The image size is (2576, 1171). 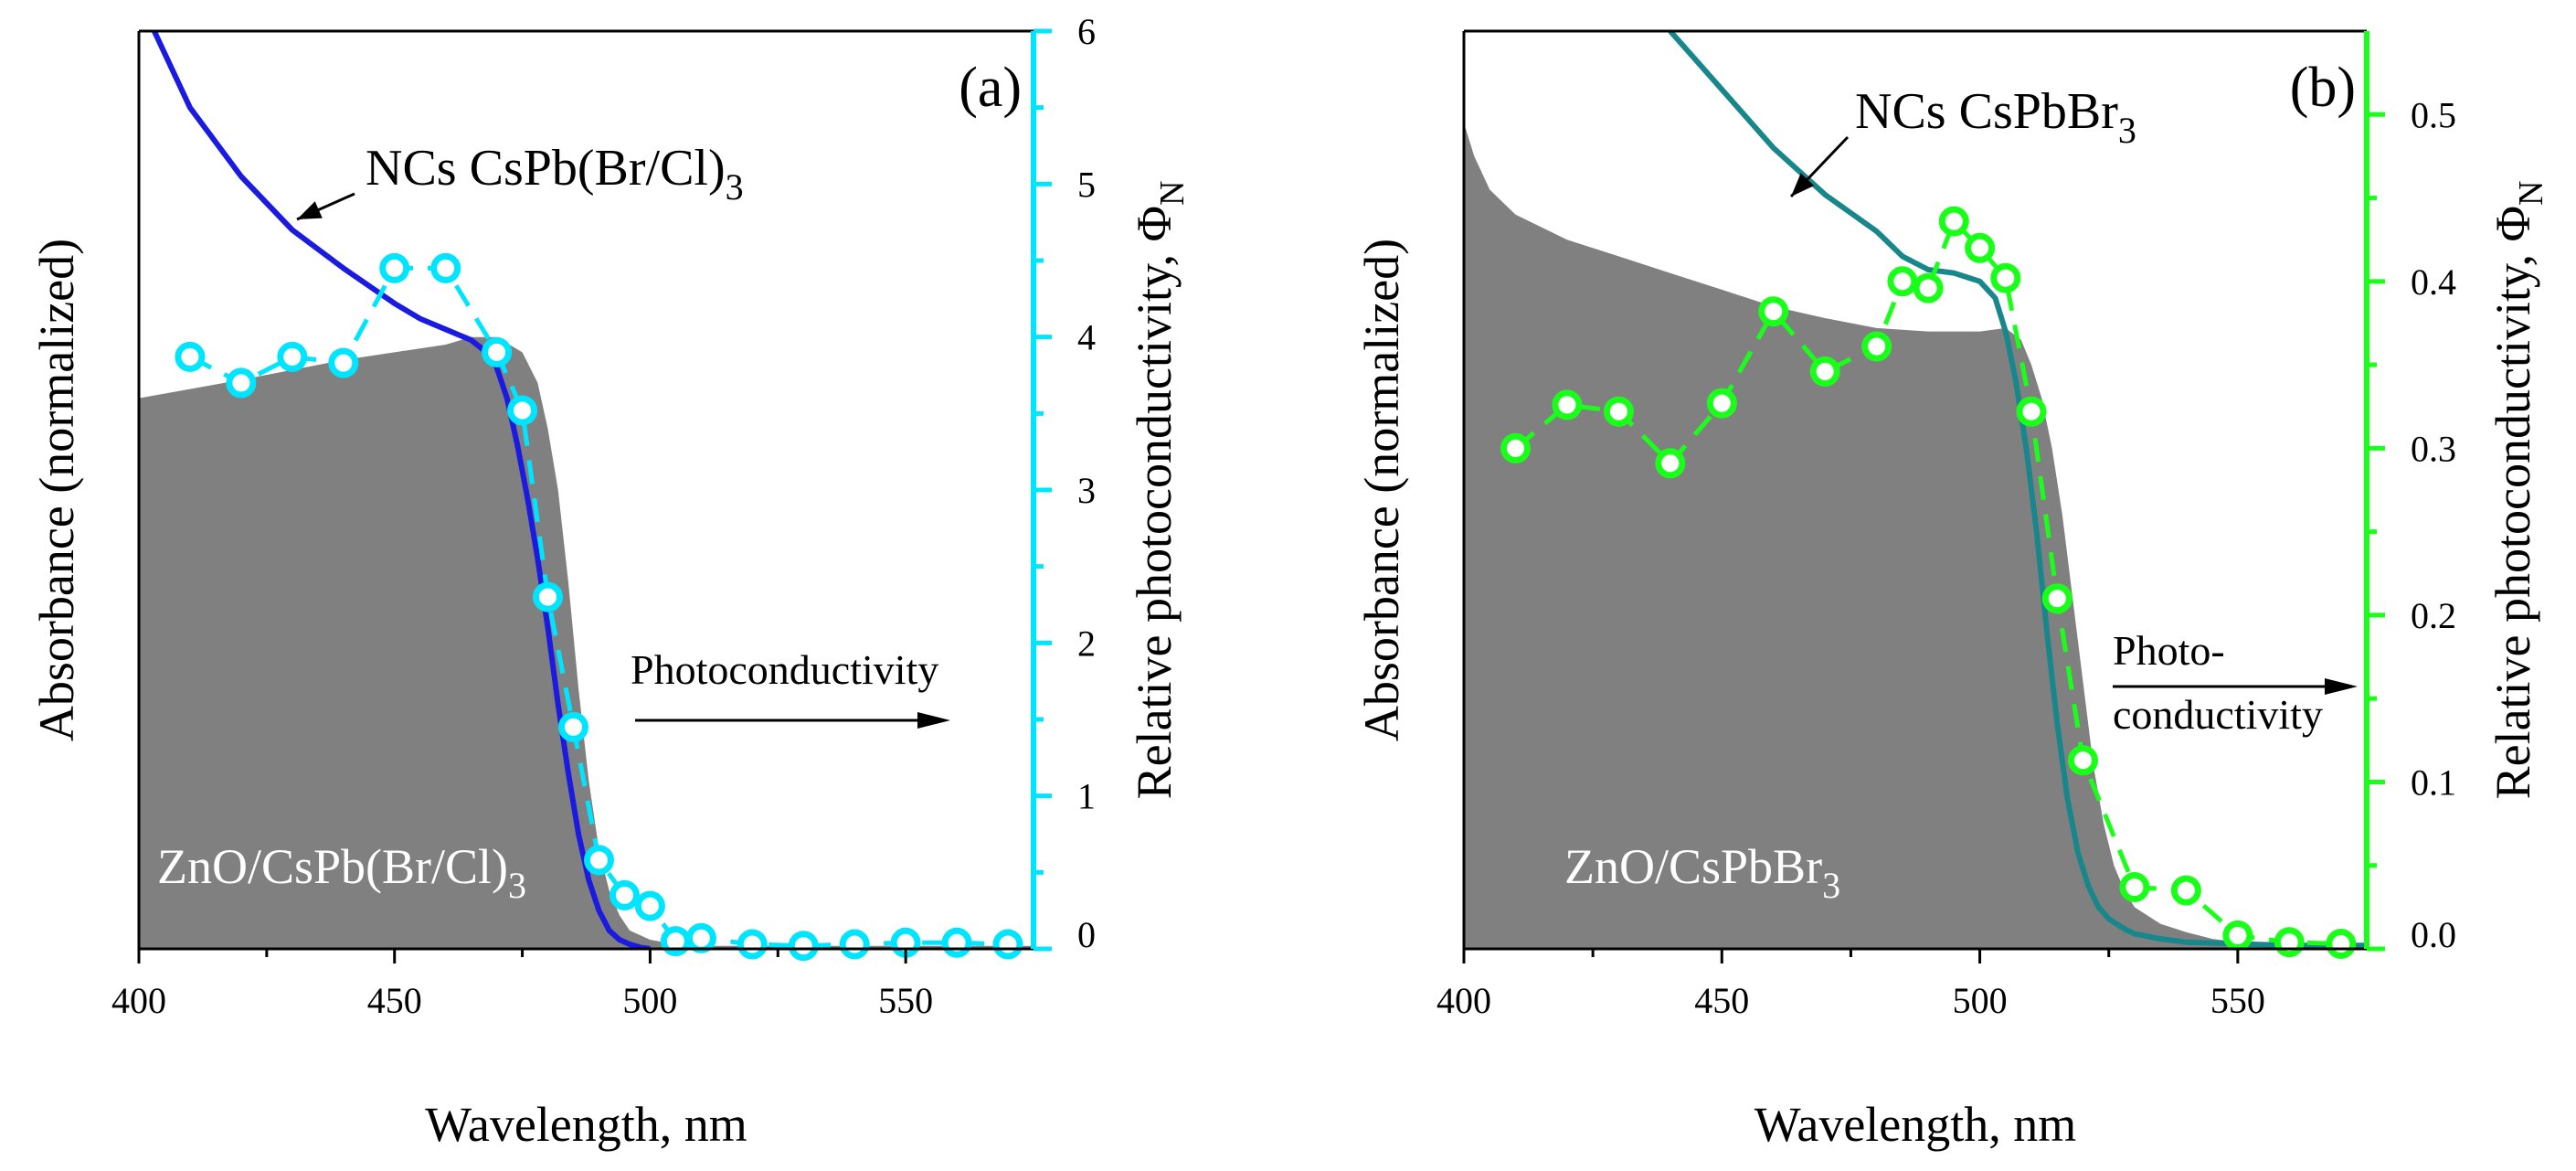 What do you see at coordinates (2433, 782) in the screenshot?
I see `y-right-tick-label-b-1: 0.1` at bounding box center [2433, 782].